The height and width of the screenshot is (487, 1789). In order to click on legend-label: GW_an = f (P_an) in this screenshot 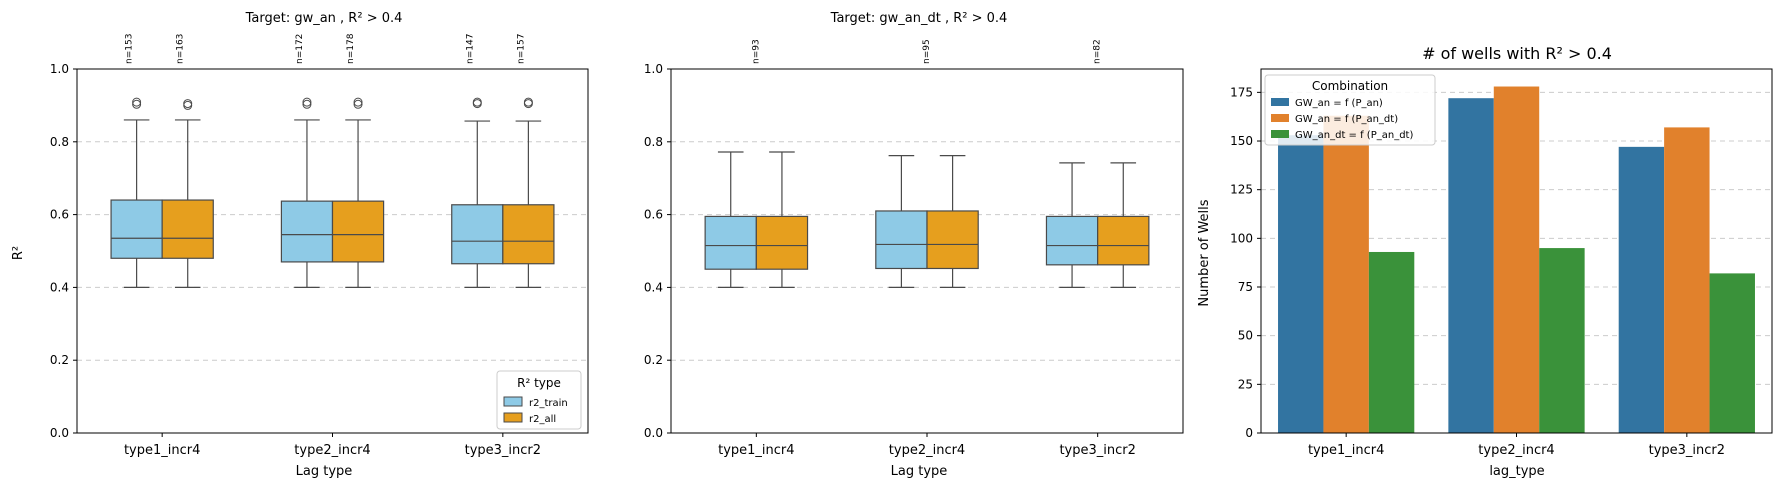, I will do `click(1339, 103)`.